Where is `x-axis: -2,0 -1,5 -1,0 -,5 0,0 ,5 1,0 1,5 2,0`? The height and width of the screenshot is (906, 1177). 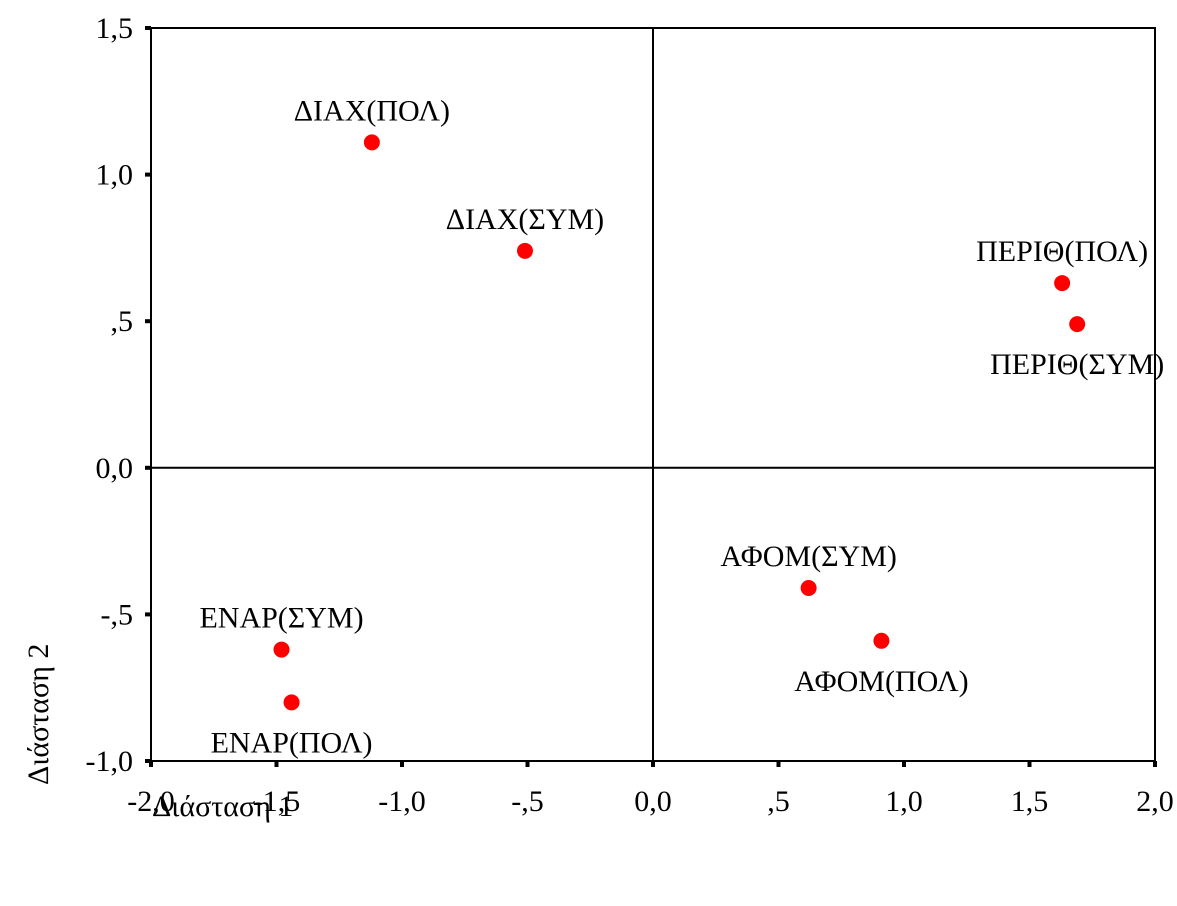
x-axis: -2,0 -1,5 -1,0 -,5 0,0 ,5 1,0 1,5 2,0 is located at coordinates (650, 789).